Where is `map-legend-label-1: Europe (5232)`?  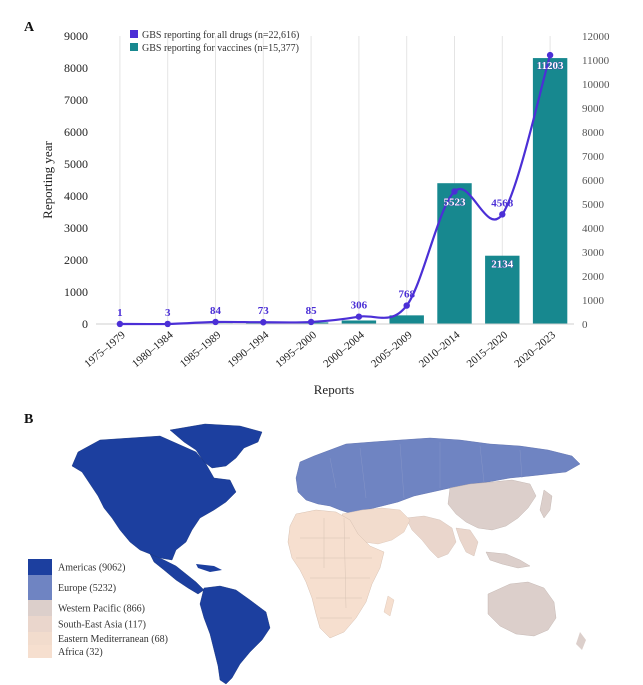
map-legend-label-1: Europe (5232) is located at coordinates (87, 588).